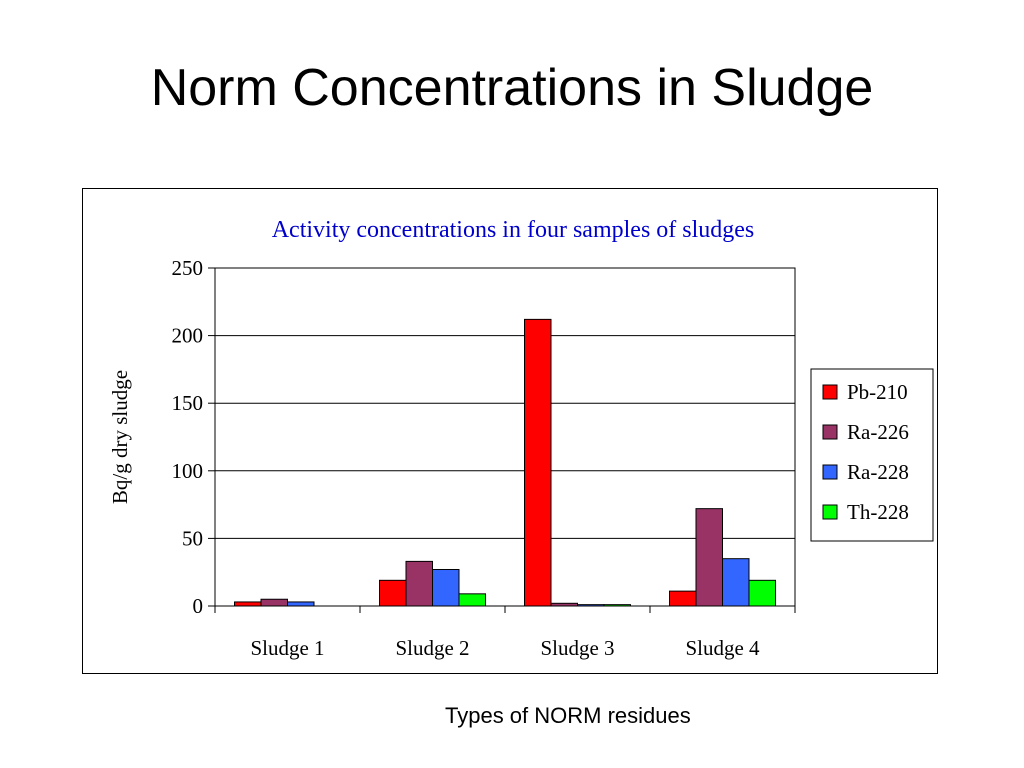  I want to click on y-tick-label: 250, so click(188, 268).